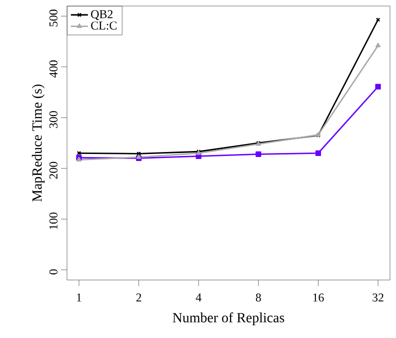 The image size is (396, 338). Describe the element at coordinates (53, 18) in the screenshot. I see `y-tick-label: 500` at that location.